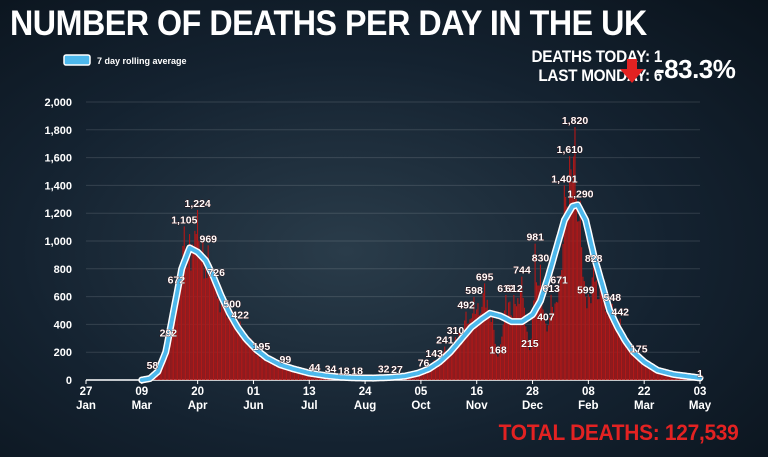 The height and width of the screenshot is (457, 768). What do you see at coordinates (420, 406) in the screenshot?
I see `x-tick-month: Oct` at bounding box center [420, 406].